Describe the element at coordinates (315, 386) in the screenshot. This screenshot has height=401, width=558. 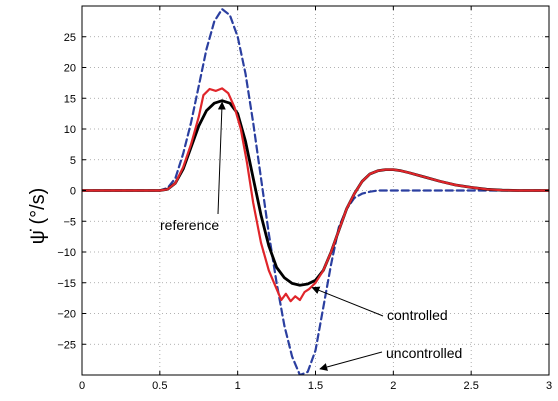
I see `x-tick-label-3: 1.5` at that location.